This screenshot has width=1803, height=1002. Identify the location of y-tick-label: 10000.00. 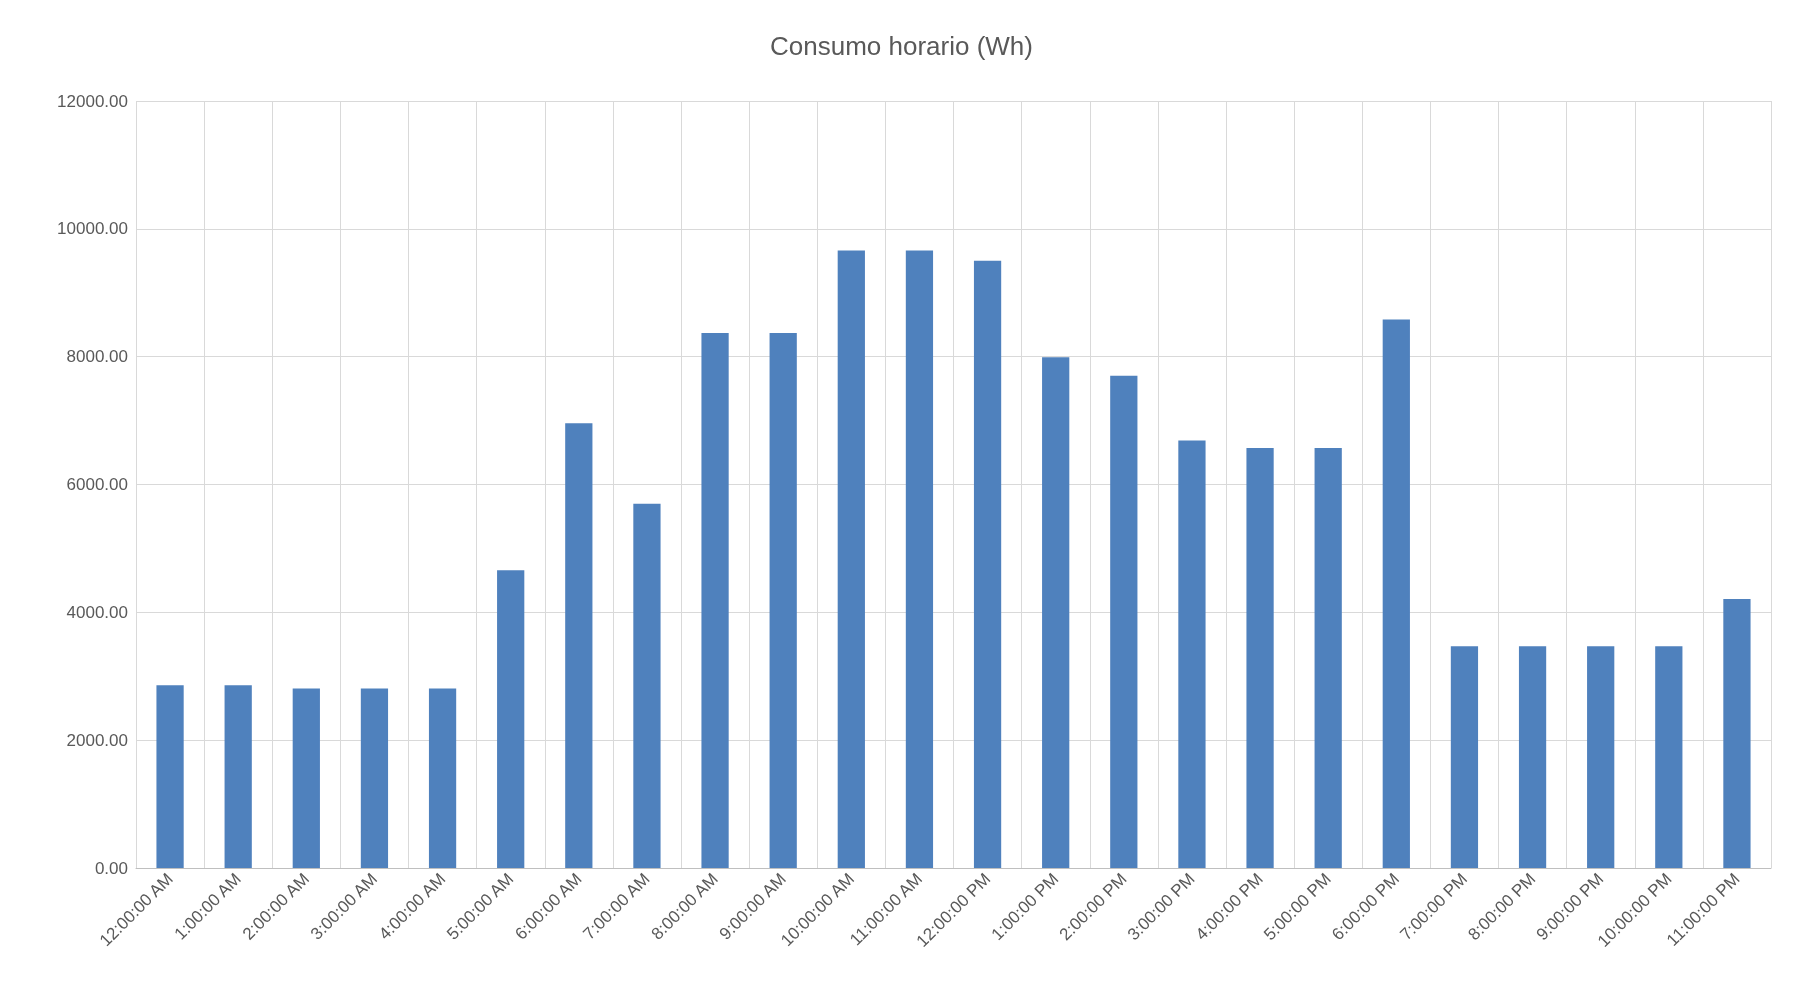
(92, 229).